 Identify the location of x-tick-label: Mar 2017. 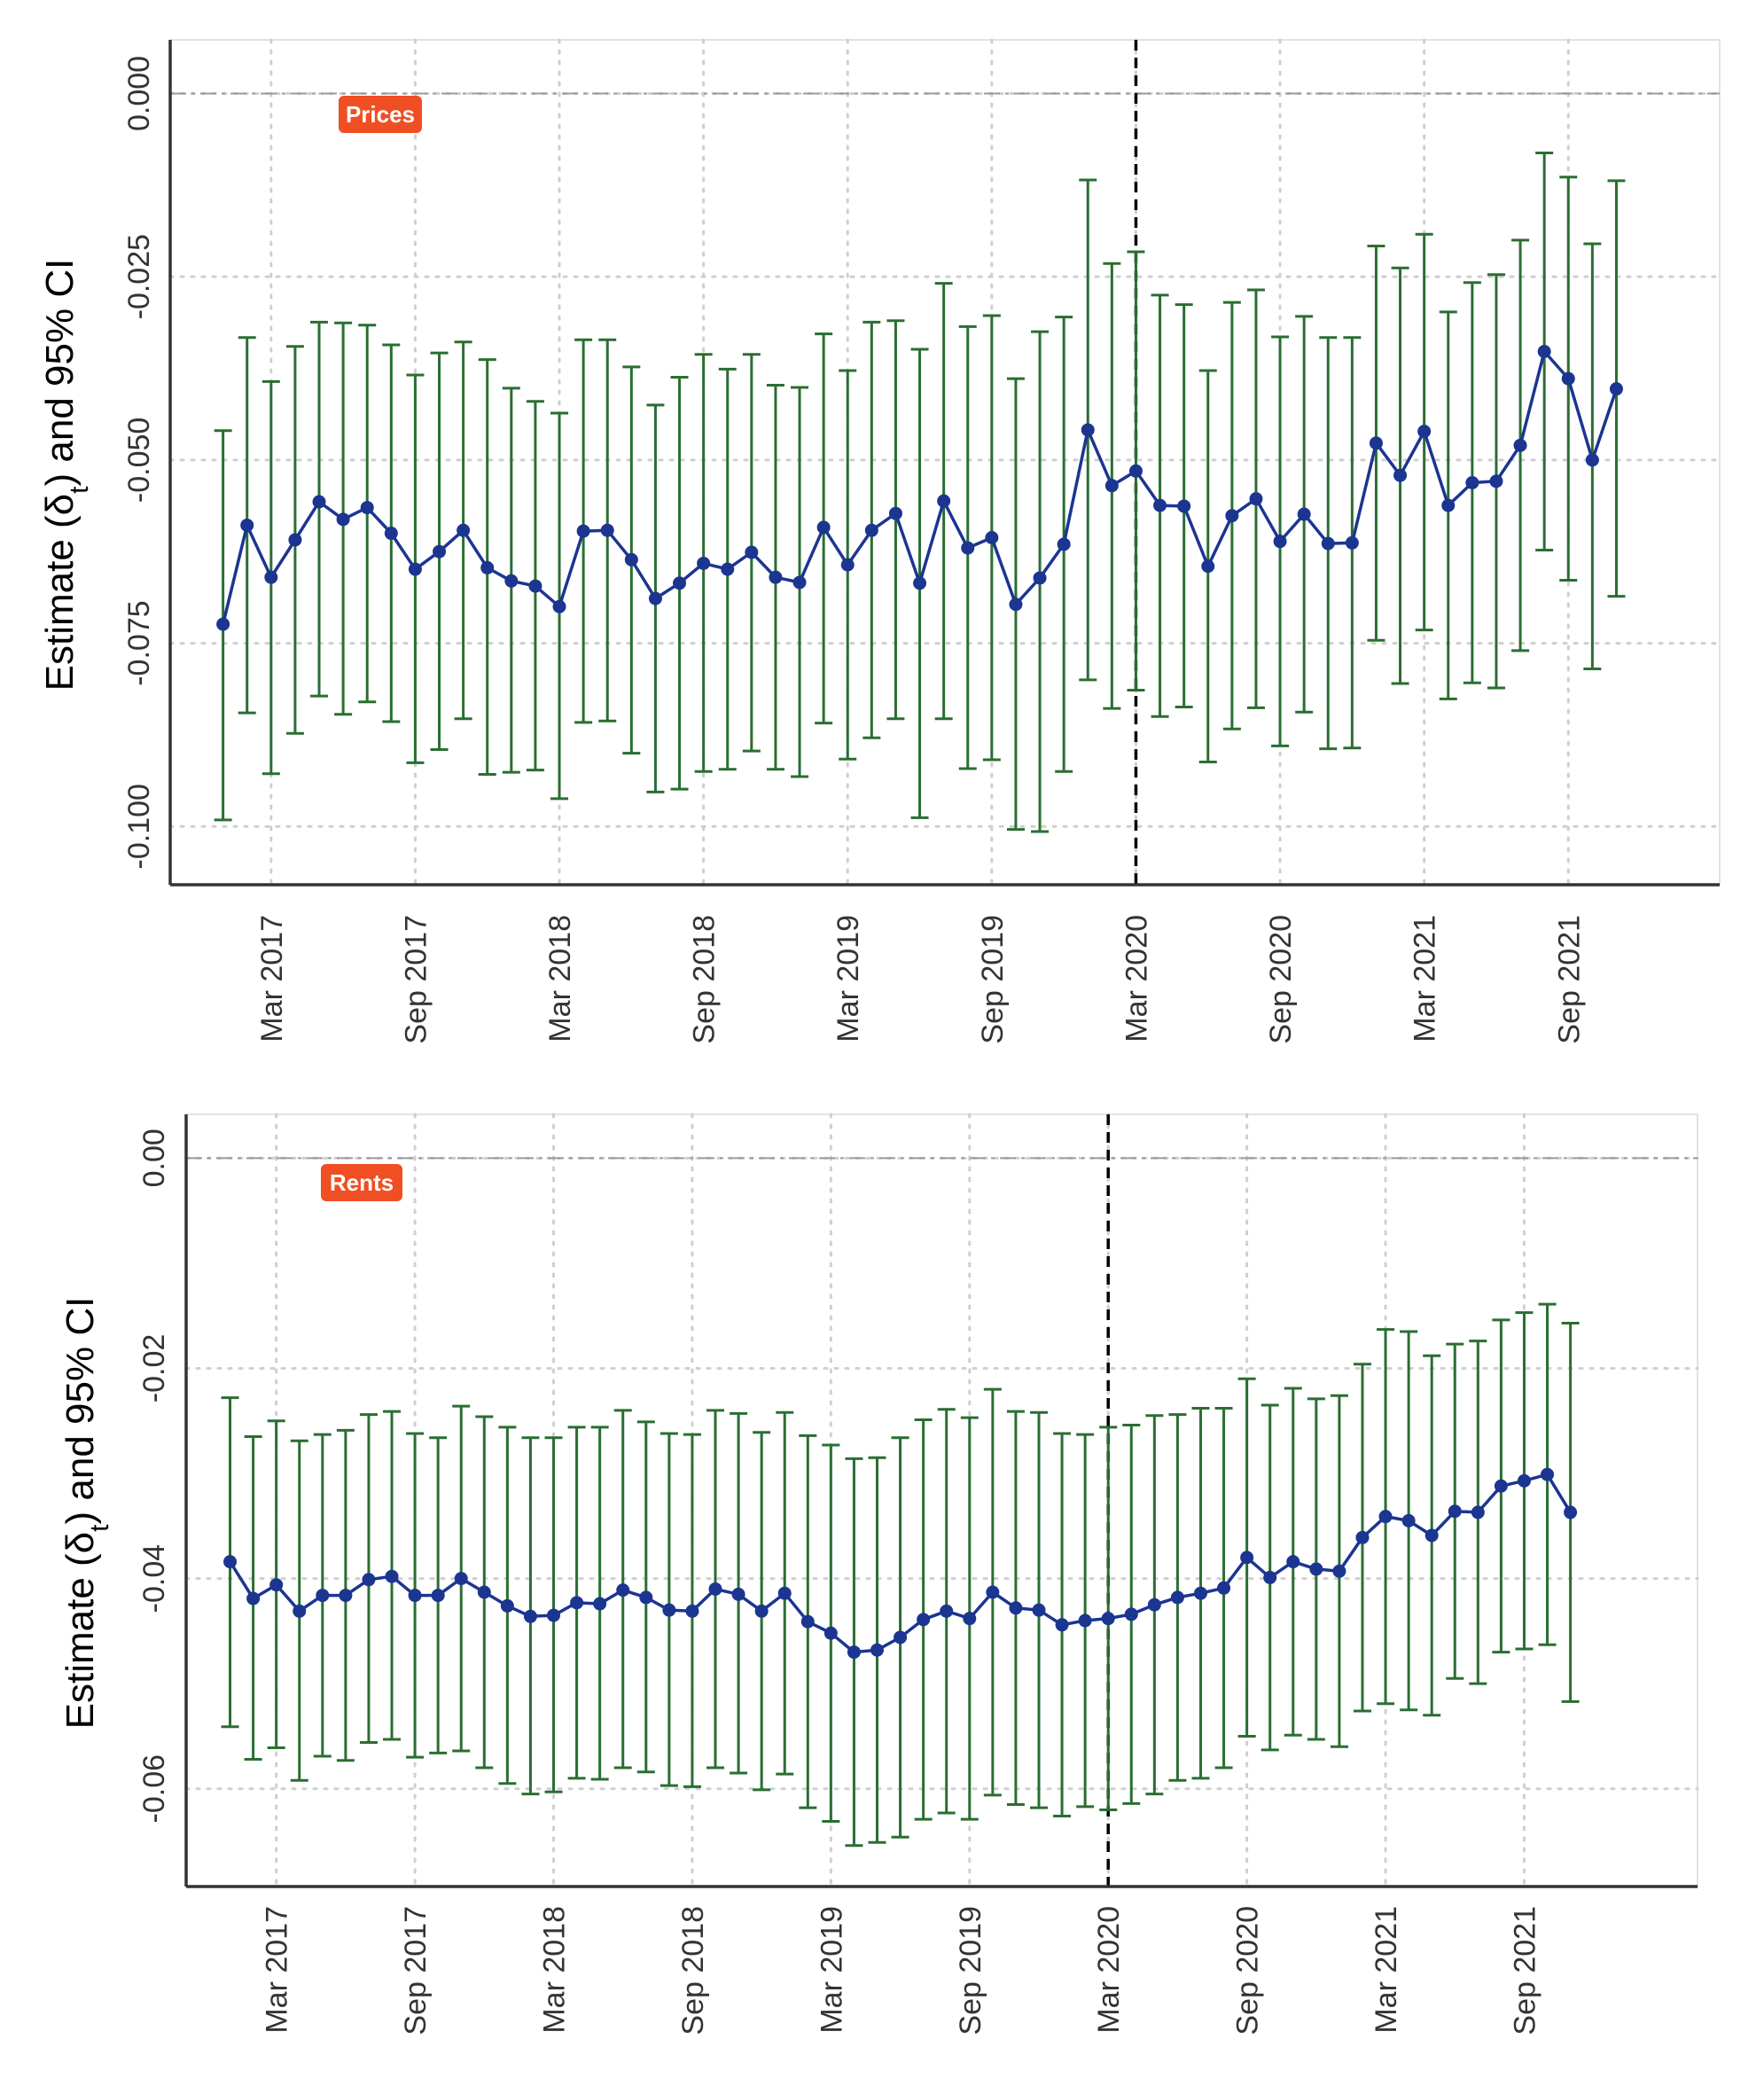
(277, 1970).